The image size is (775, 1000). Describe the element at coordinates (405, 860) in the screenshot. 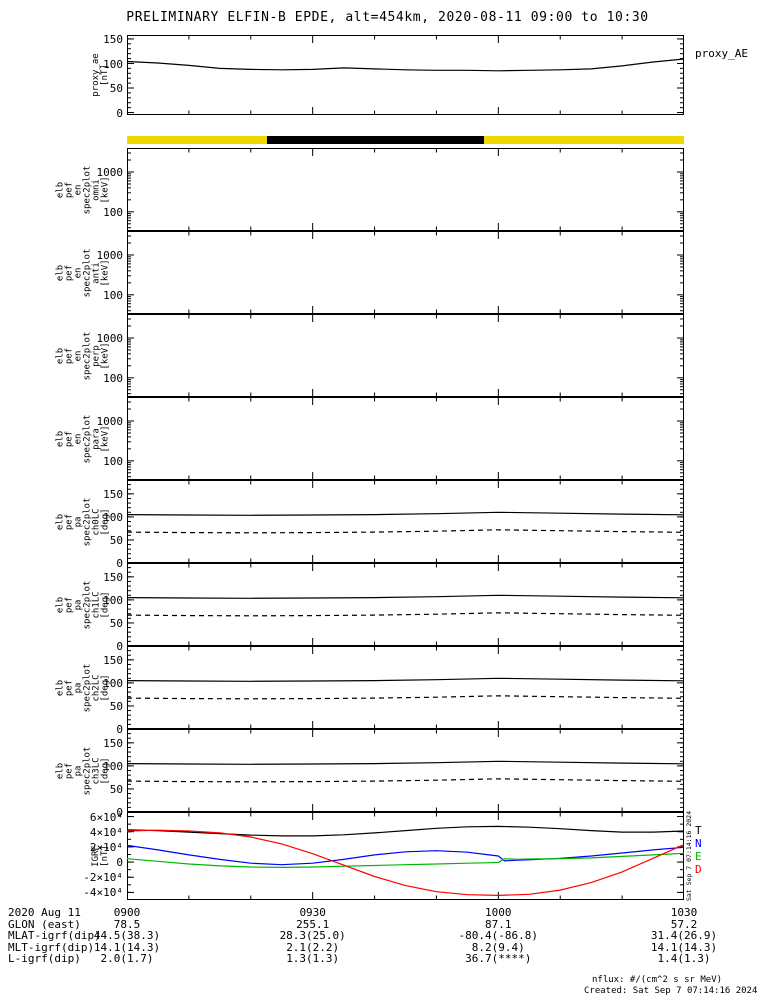

I see `trace-E` at that location.